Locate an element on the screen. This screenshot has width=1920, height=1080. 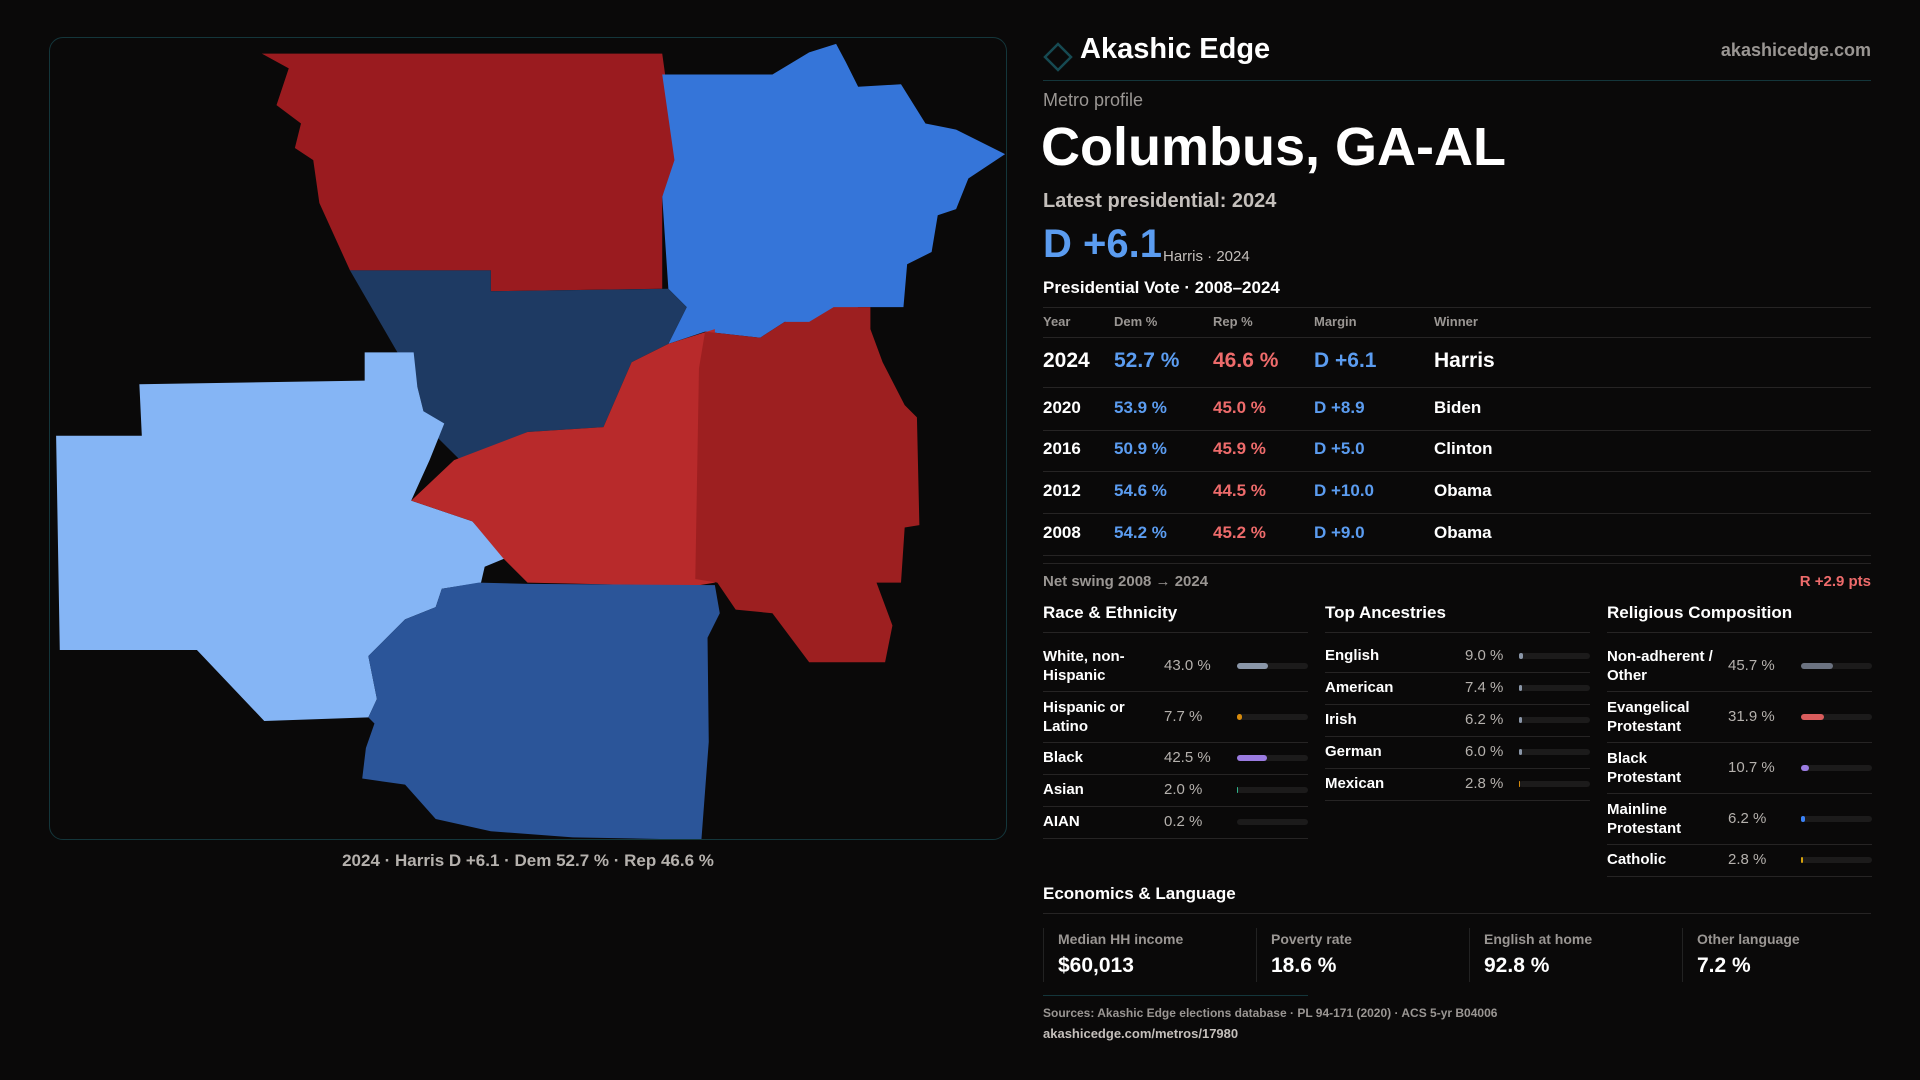
item-value: 42.5 % is located at coordinates (1187, 757).